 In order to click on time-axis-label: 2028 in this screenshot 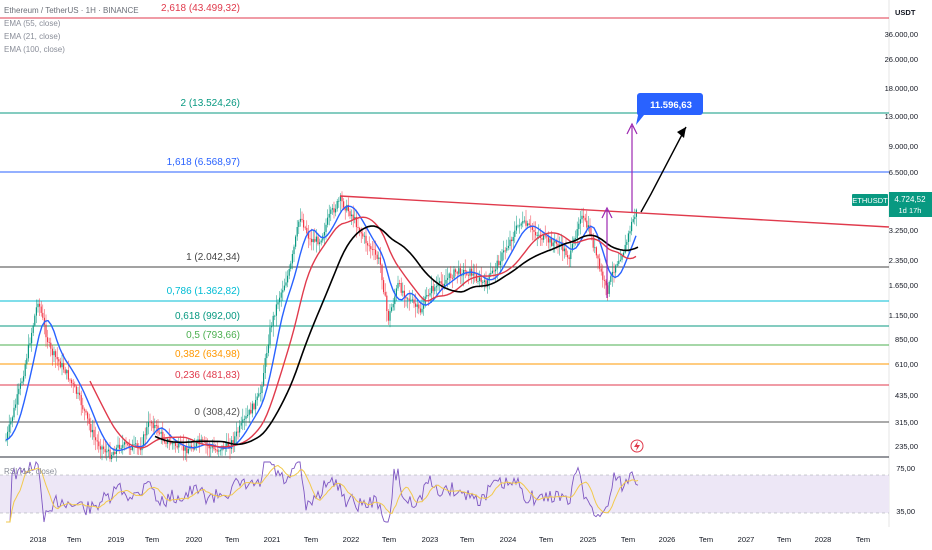, I will do `click(823, 539)`.